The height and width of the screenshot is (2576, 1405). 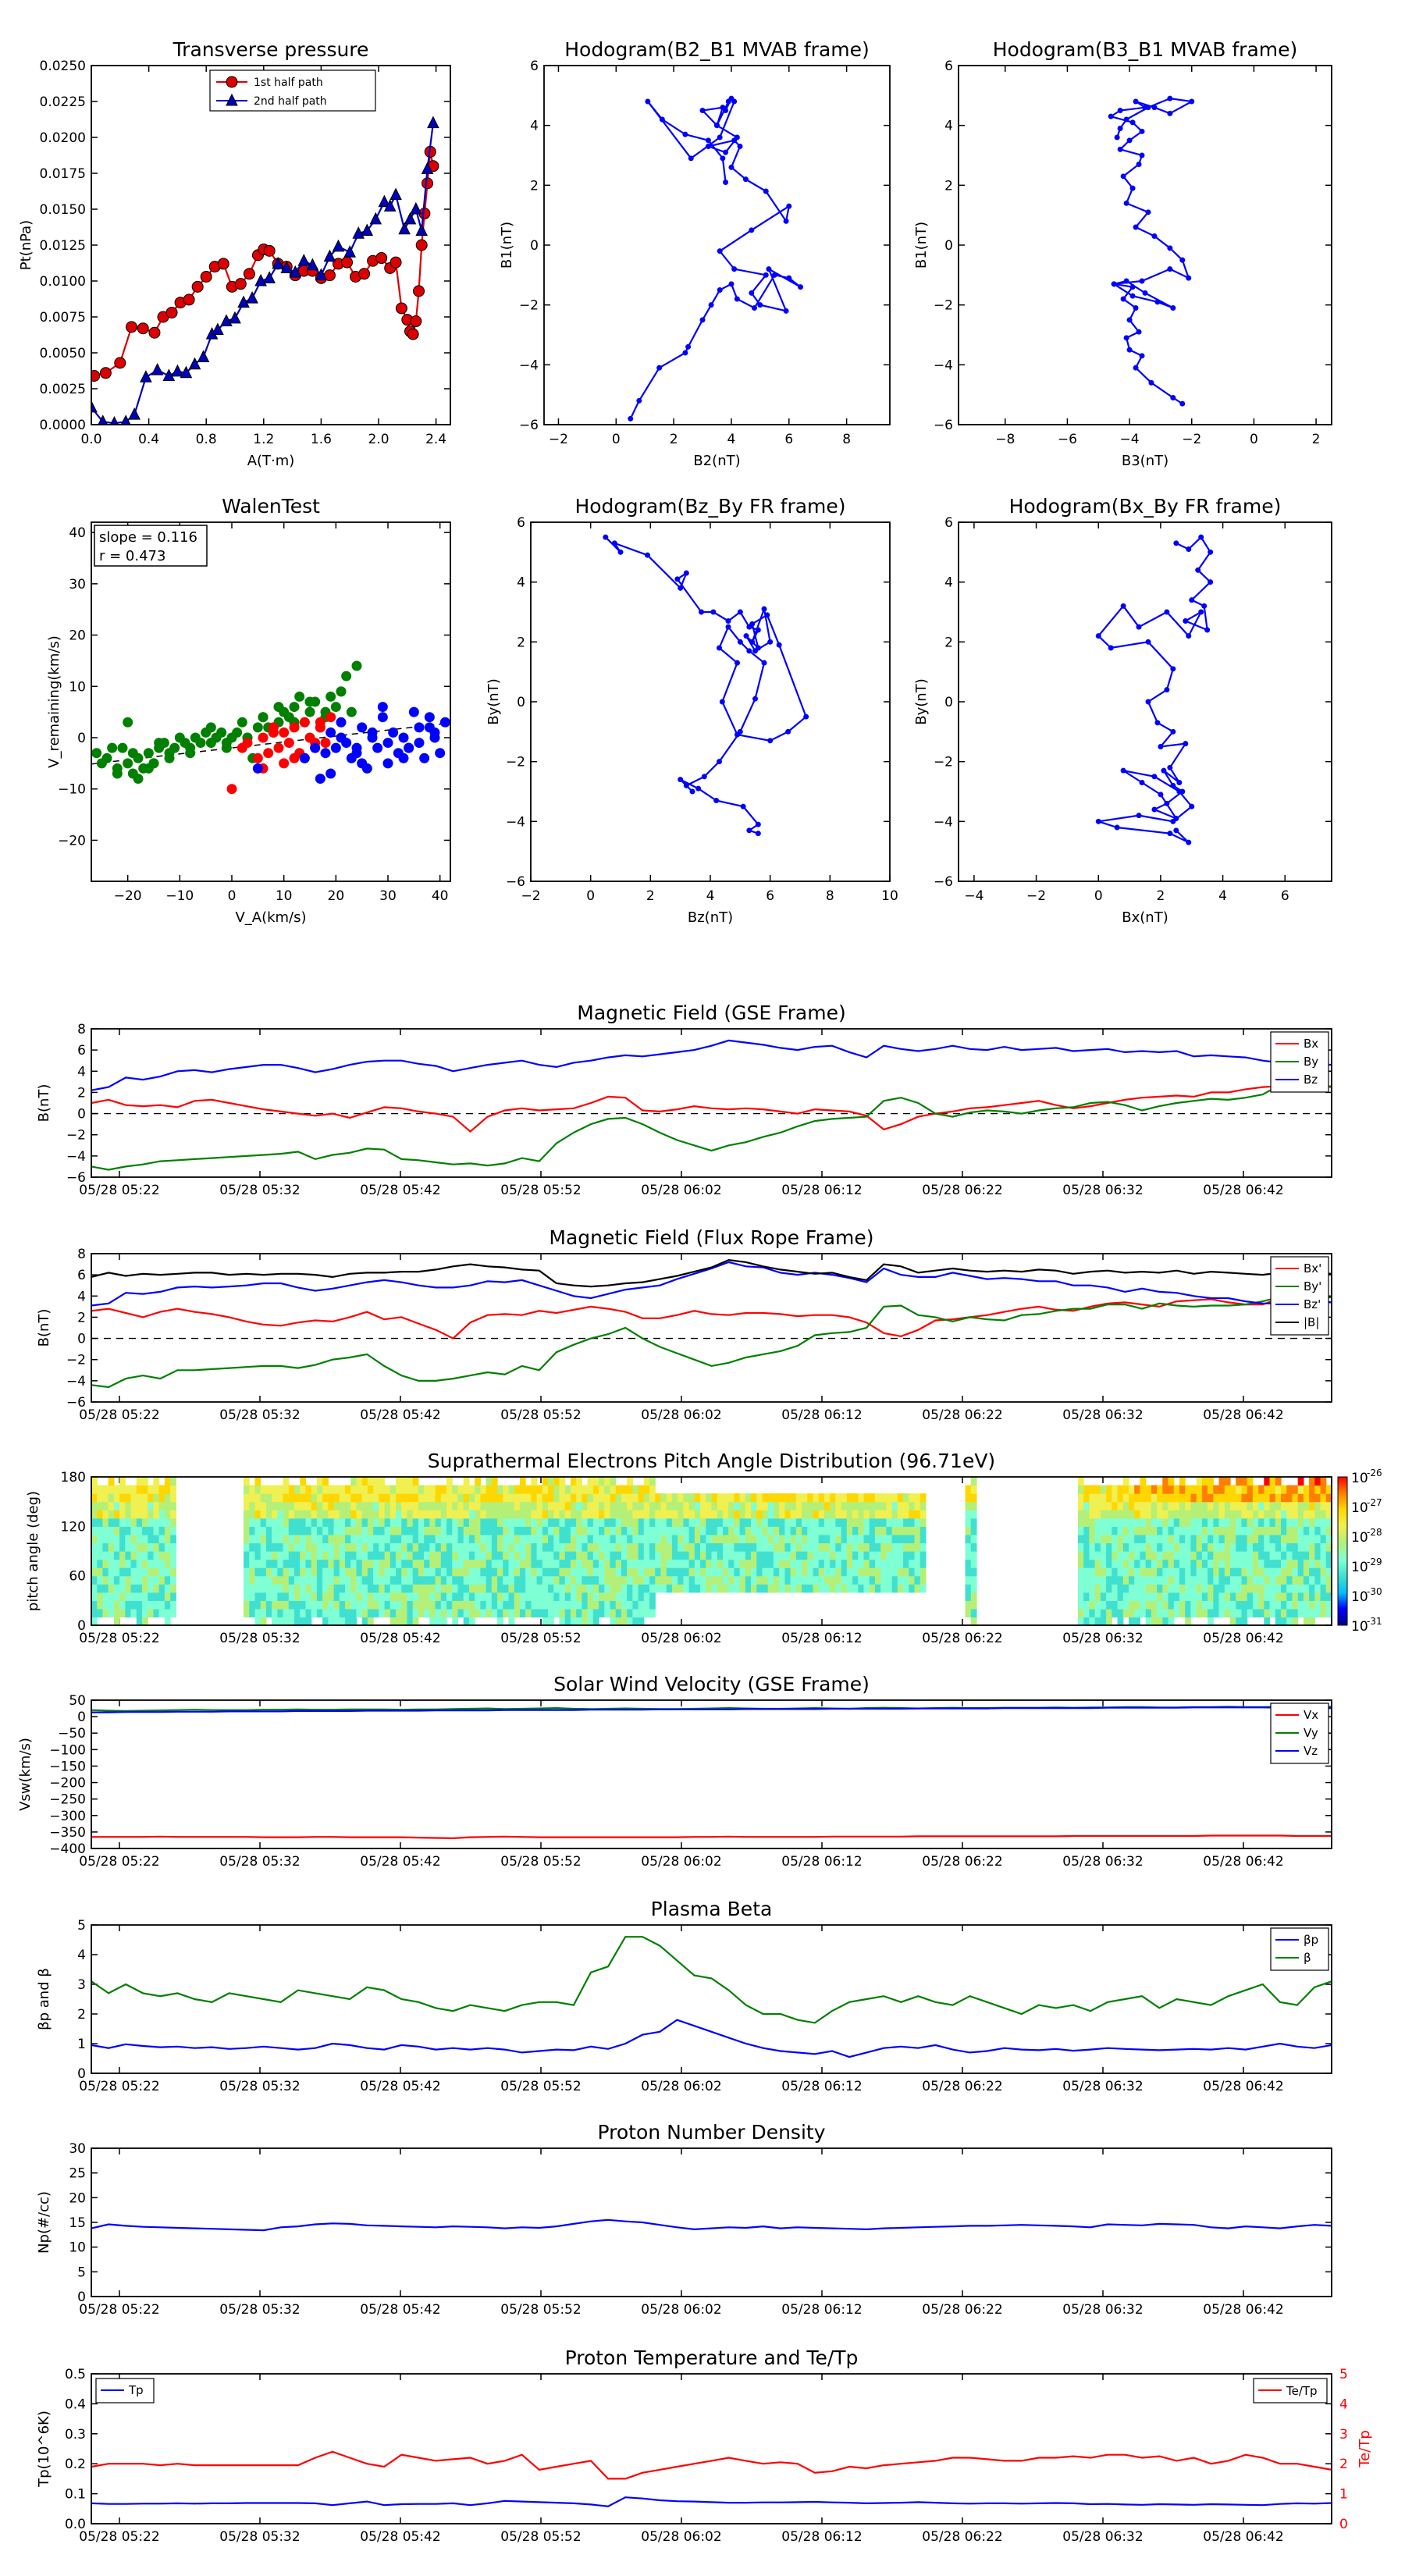 What do you see at coordinates (81, 2272) in the screenshot?
I see `y-tick-label: 5` at bounding box center [81, 2272].